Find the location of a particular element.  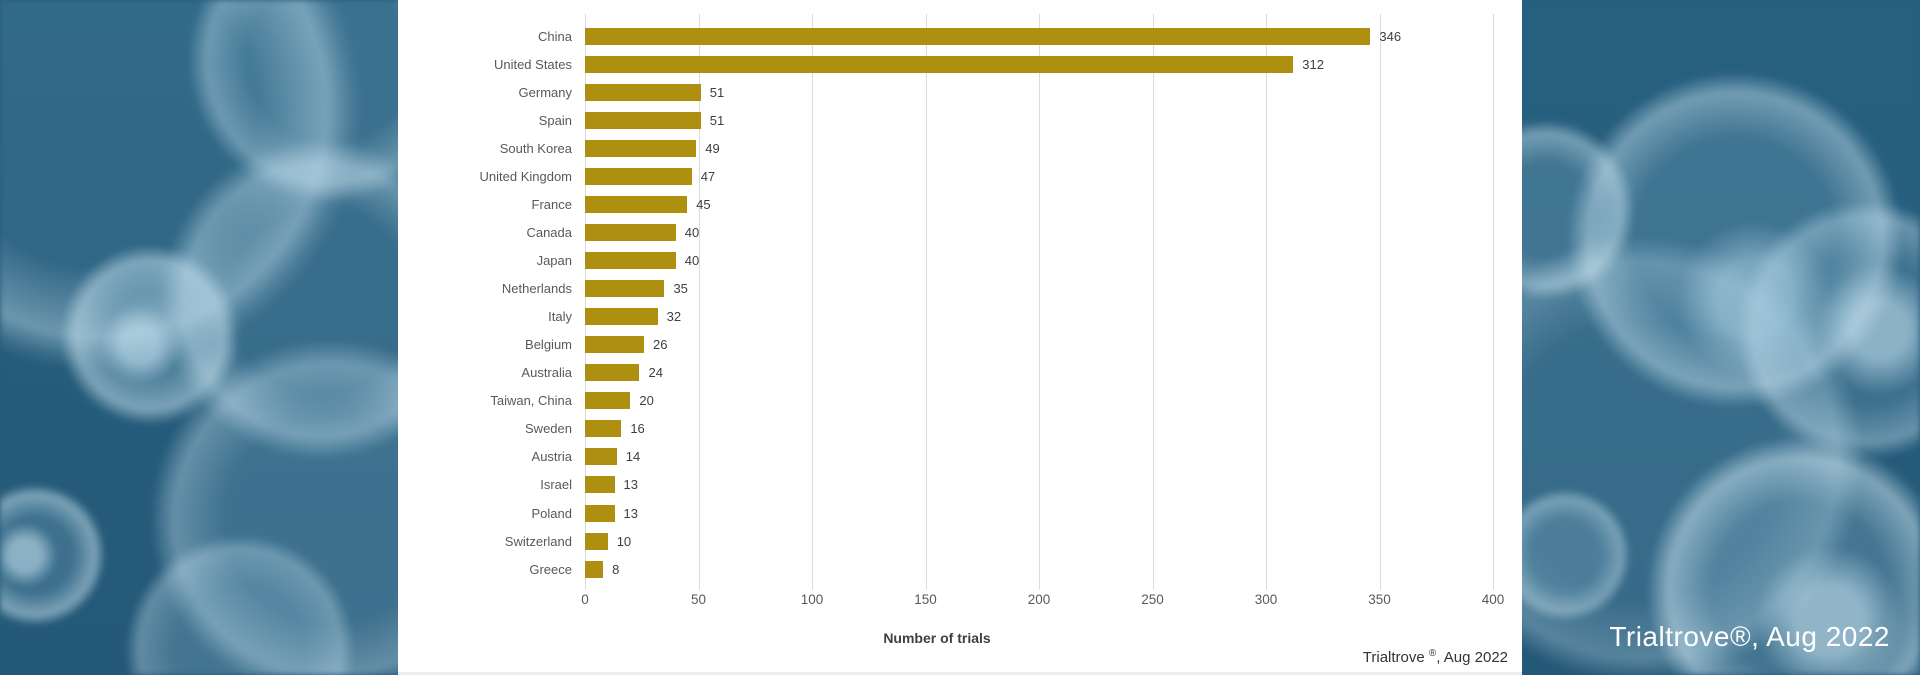

value-label: 346 is located at coordinates (1390, 36).